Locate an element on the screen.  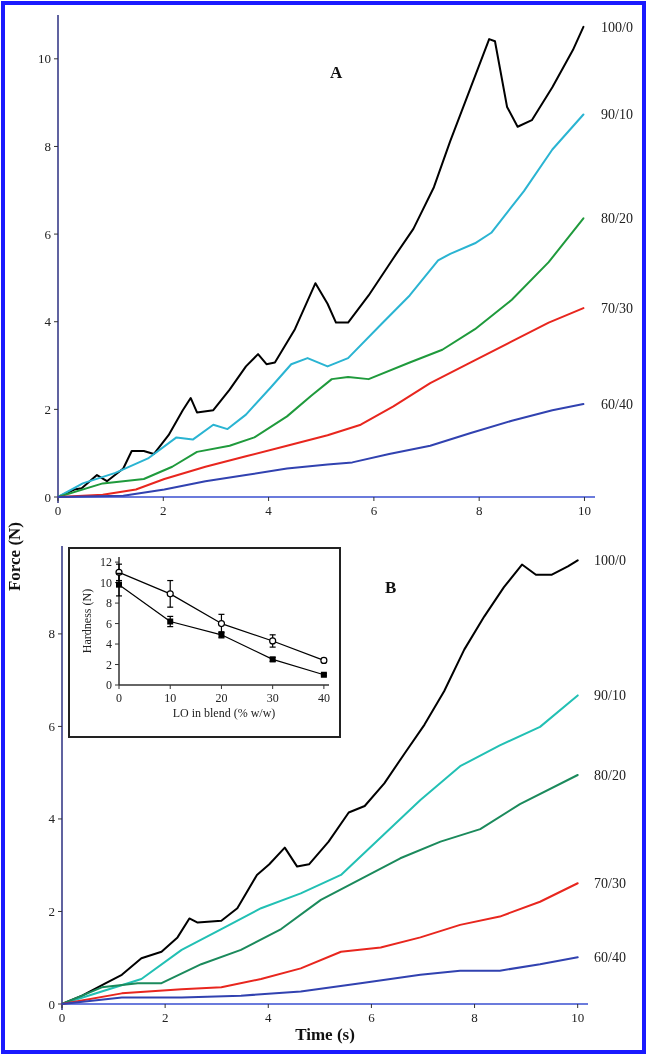
y-tick-label: 12 is located at coordinates (106, 562).